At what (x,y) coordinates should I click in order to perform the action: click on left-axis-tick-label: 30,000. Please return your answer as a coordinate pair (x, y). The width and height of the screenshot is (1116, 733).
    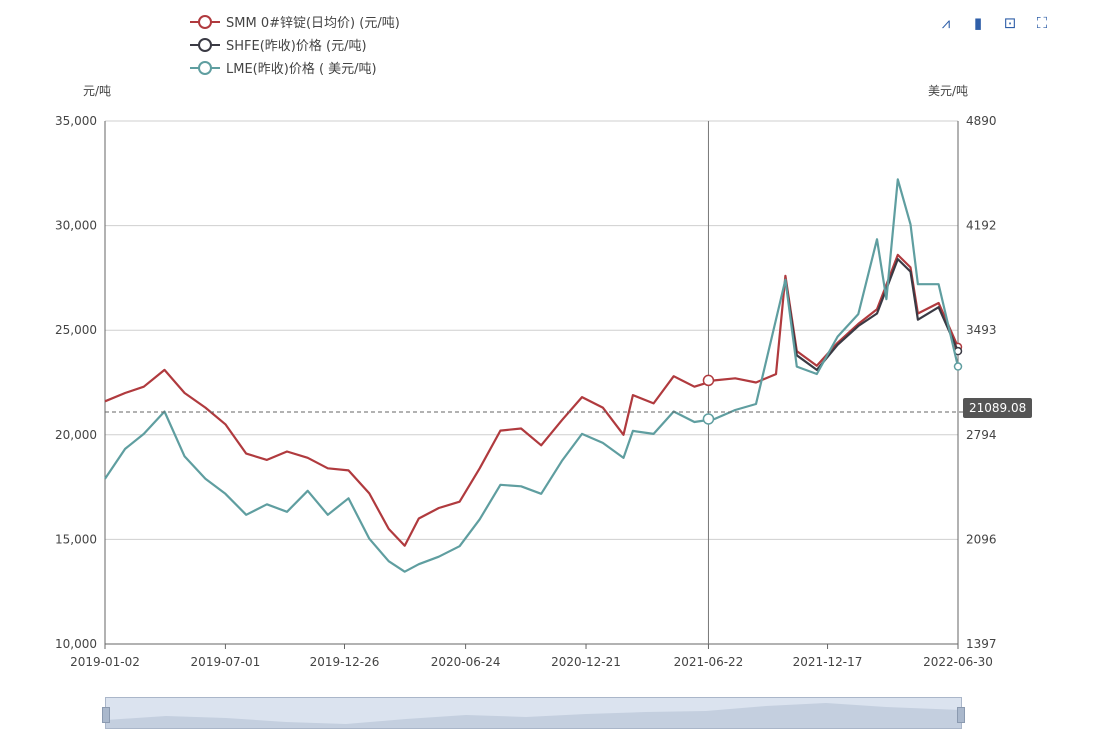
    Looking at the image, I should click on (76, 226).